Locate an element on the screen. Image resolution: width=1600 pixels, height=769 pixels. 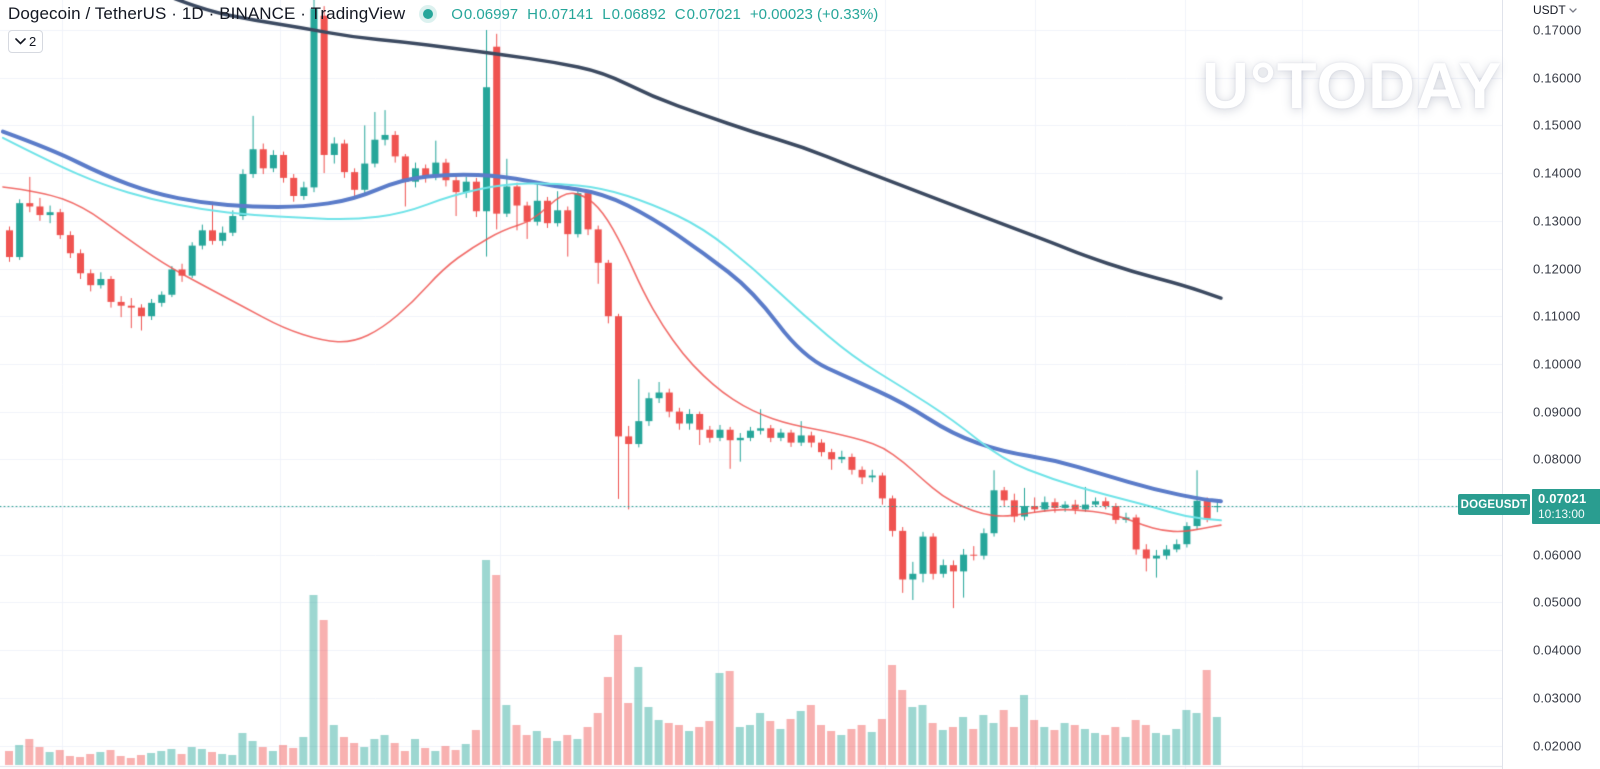
axis-tick: 0.12000 is located at coordinates (1557, 268).